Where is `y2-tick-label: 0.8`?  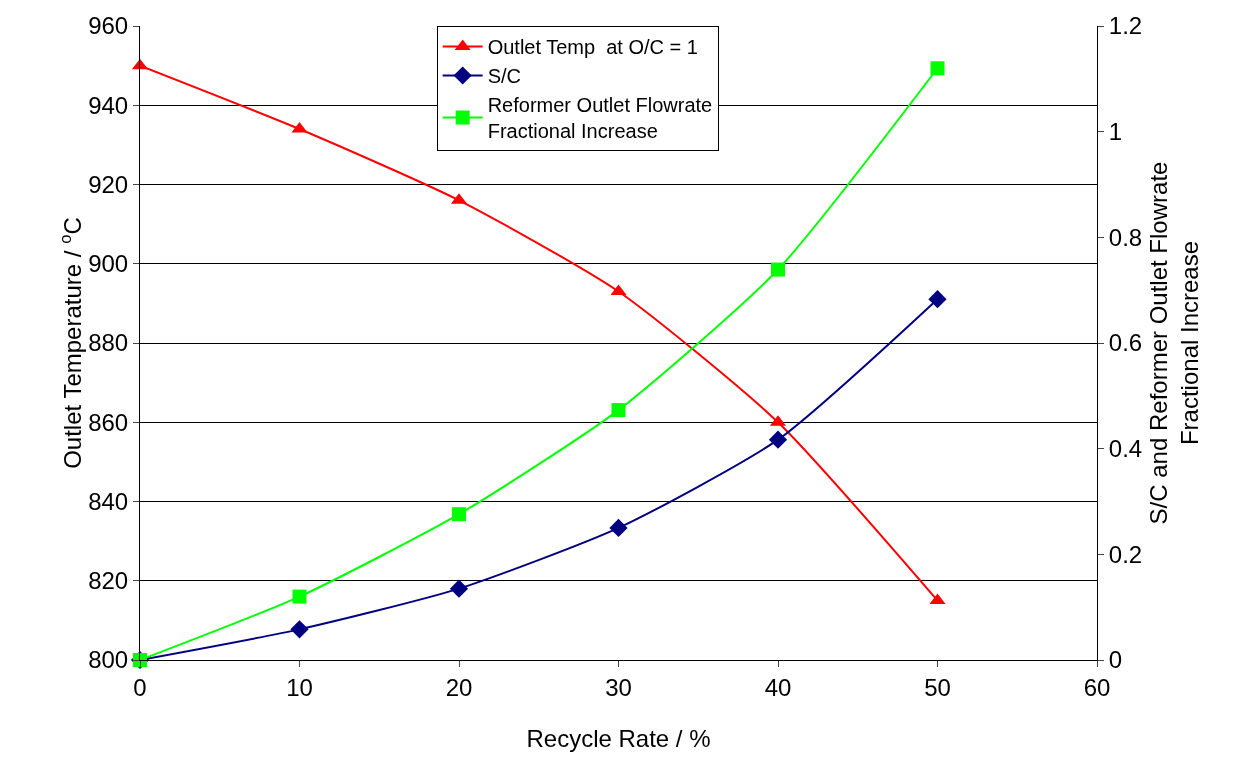
y2-tick-label: 0.8 is located at coordinates (1125, 237).